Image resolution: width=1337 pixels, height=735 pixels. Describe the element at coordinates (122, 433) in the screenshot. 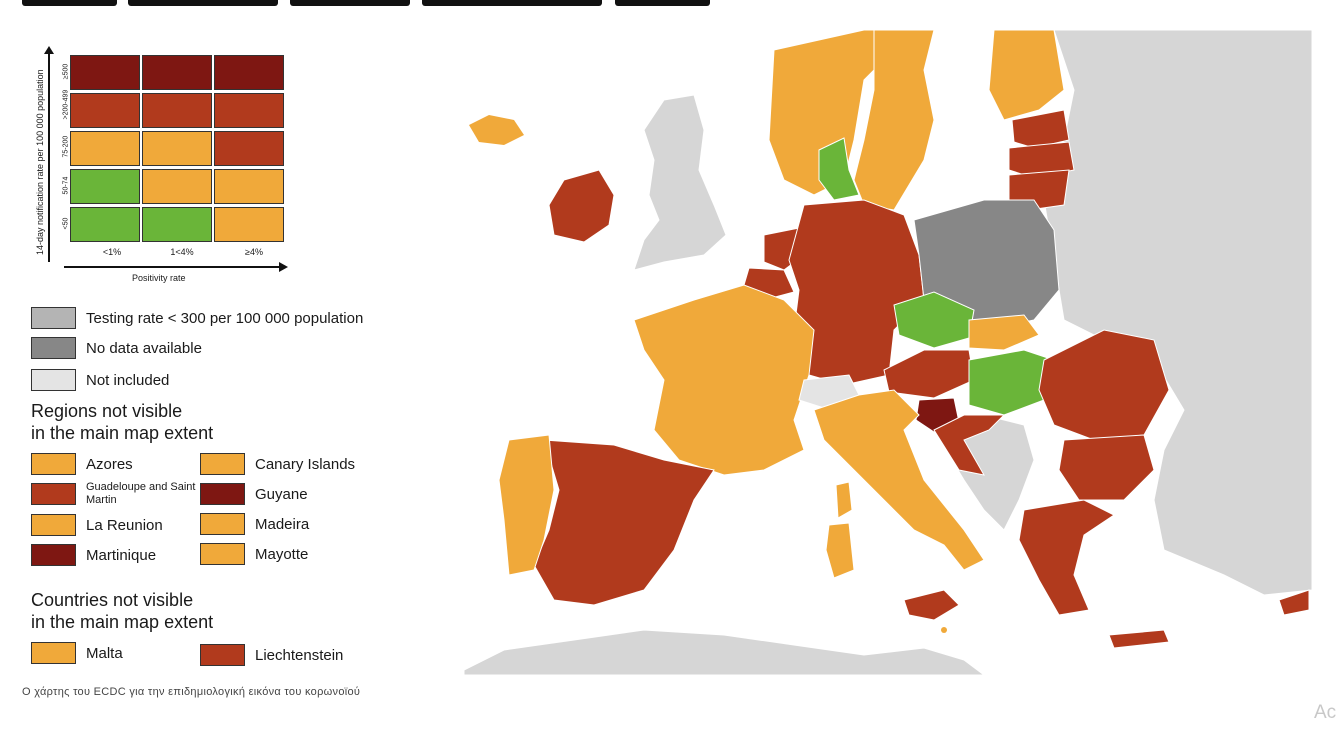

I see `regions-title-line: in the main map extent` at that location.